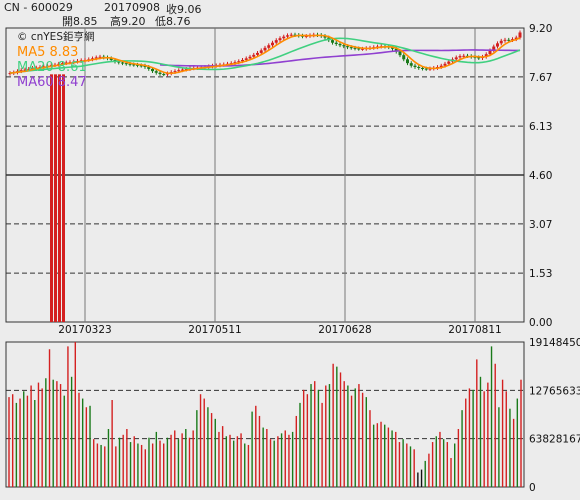  I want to click on price-x-tick-label: 20170811, so click(474, 330).